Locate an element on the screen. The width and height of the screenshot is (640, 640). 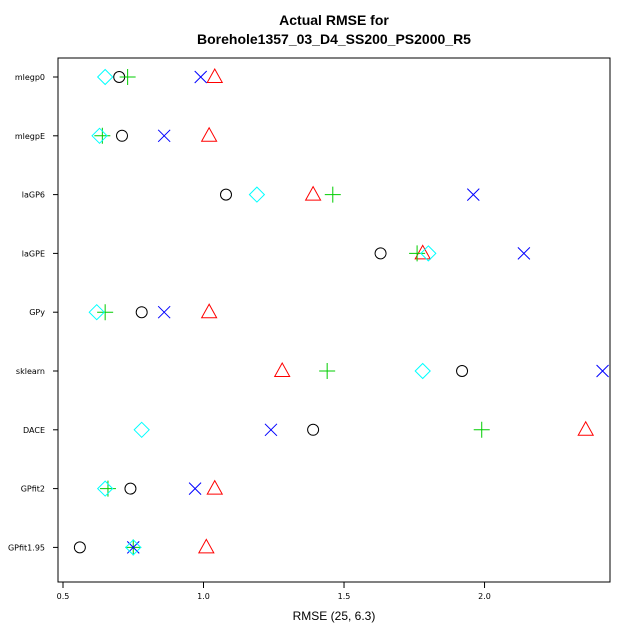
y-category-label: GPfit1.95 is located at coordinates (26, 547).